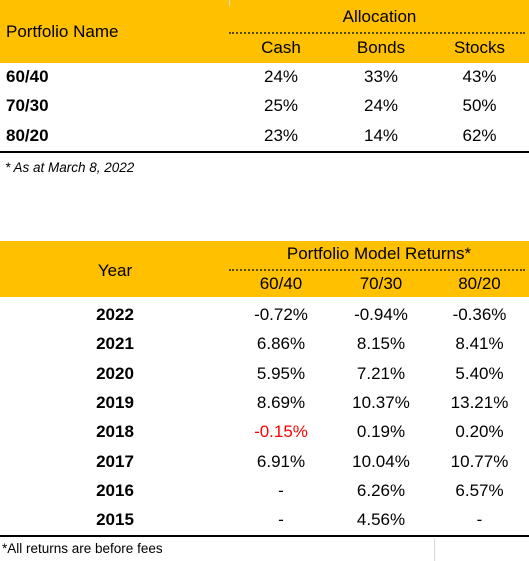 The image size is (529, 561). I want to click on stocks-value: 50%, so click(479, 105).